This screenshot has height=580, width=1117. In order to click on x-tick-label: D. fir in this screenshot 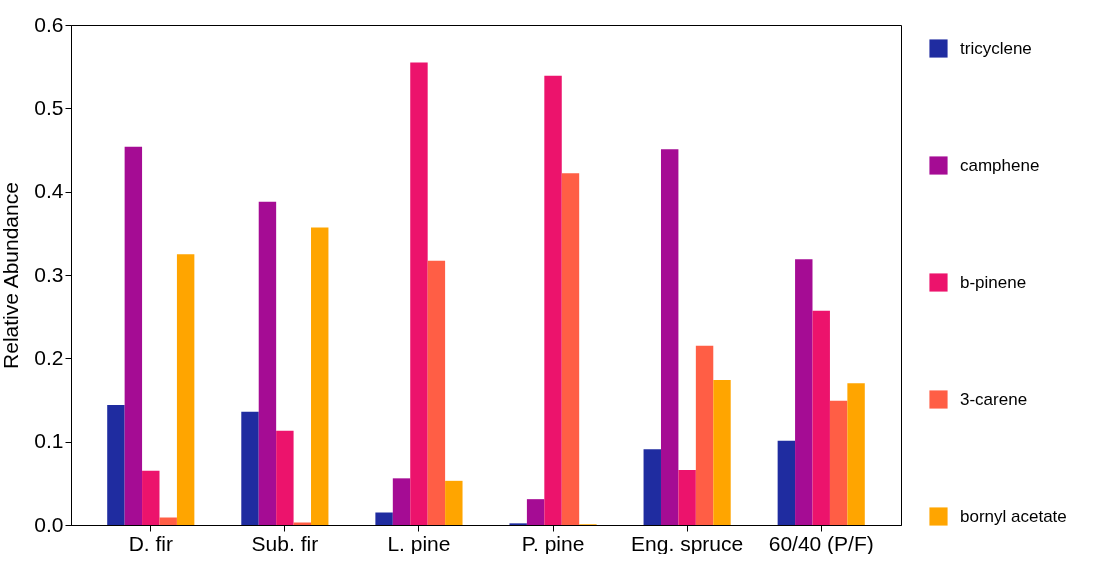, I will do `click(150, 543)`.